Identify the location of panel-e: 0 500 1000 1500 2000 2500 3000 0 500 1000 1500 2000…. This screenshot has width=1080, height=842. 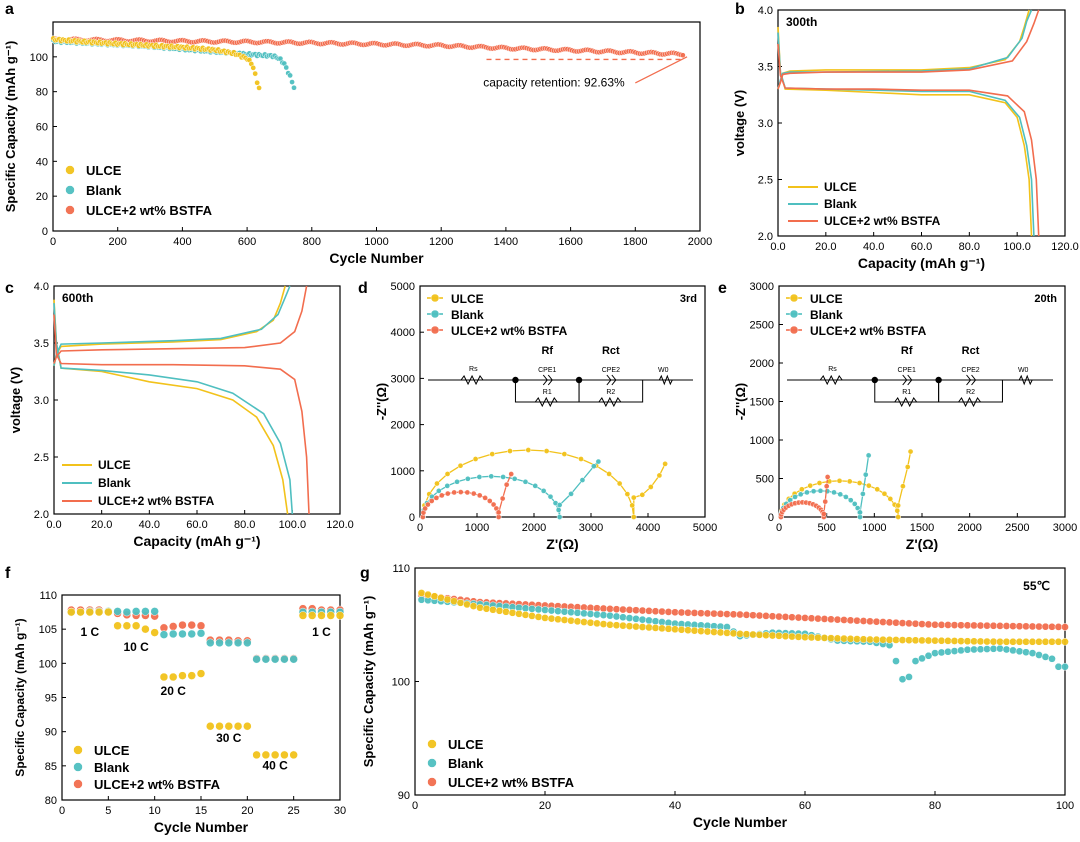
(897, 416).